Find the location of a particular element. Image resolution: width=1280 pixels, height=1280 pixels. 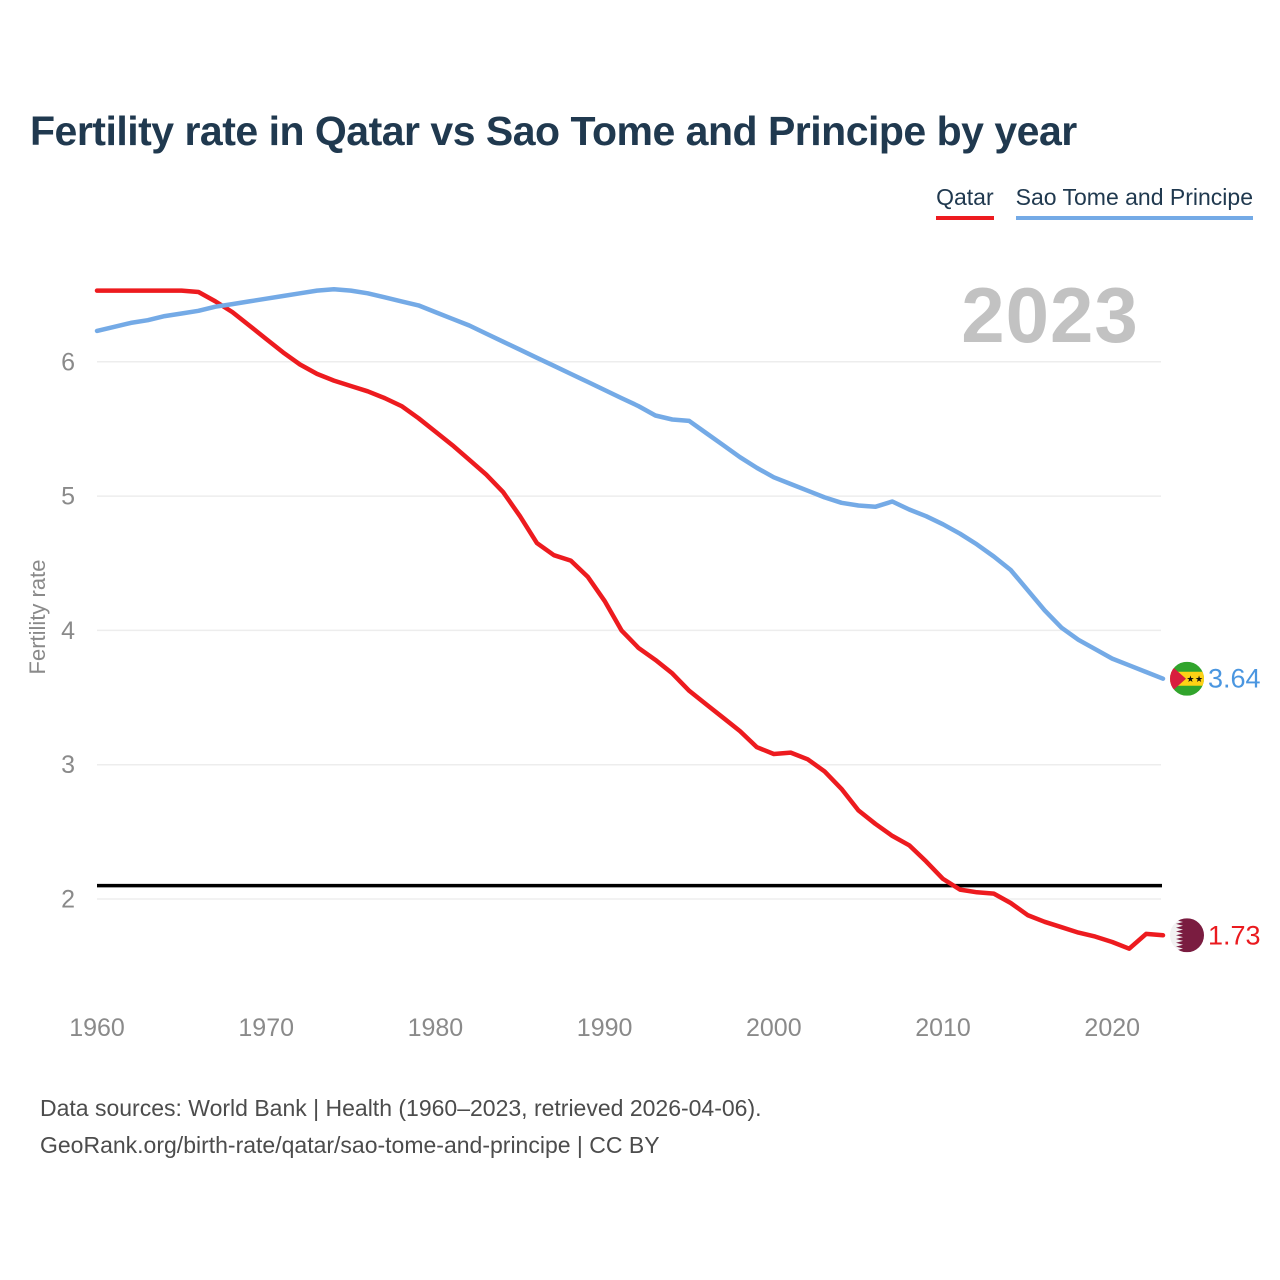

flag-stars: ★★ is located at coordinates (1194, 679).